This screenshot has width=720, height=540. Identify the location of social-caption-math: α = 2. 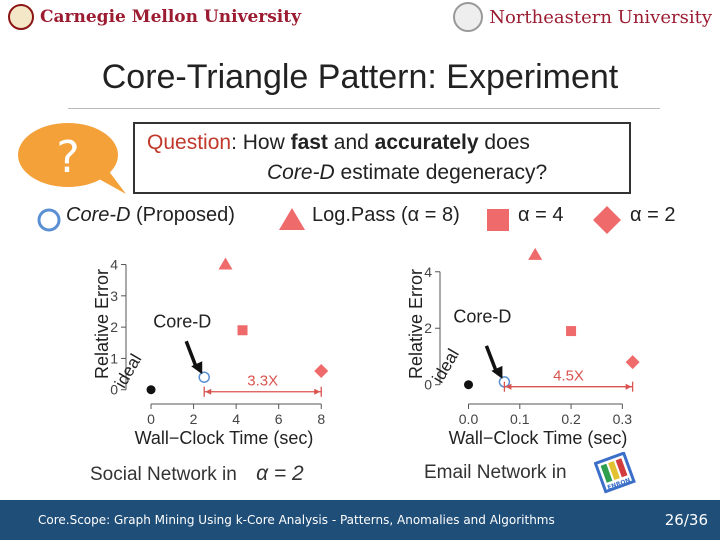
(280, 473).